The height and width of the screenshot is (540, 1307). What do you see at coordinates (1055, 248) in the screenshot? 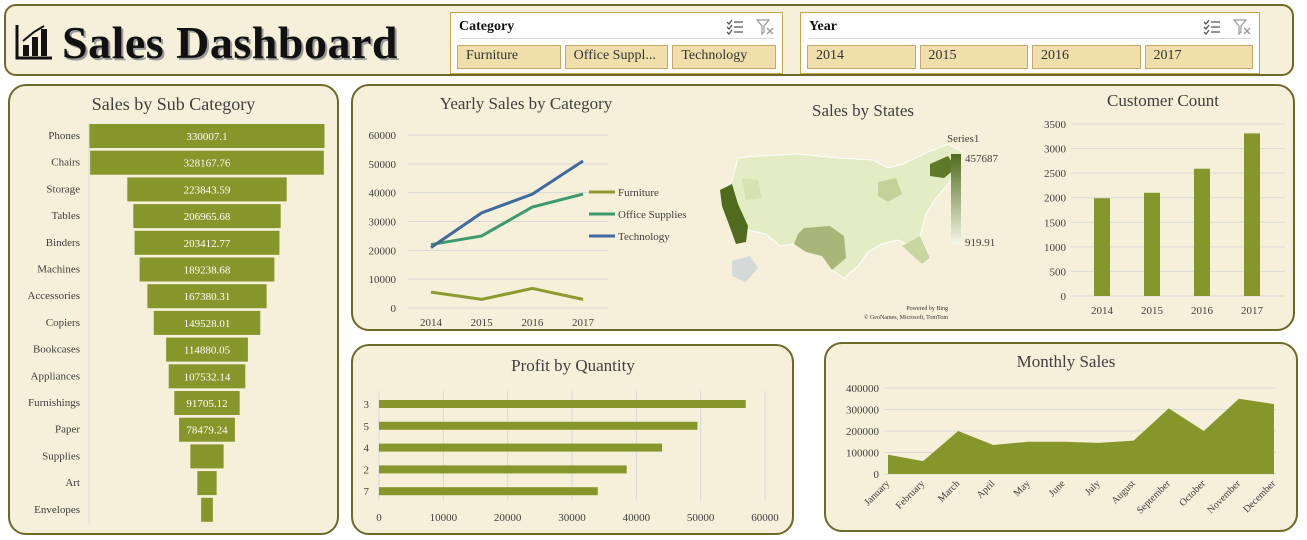
I see `y-tick-label: 1000` at bounding box center [1055, 248].